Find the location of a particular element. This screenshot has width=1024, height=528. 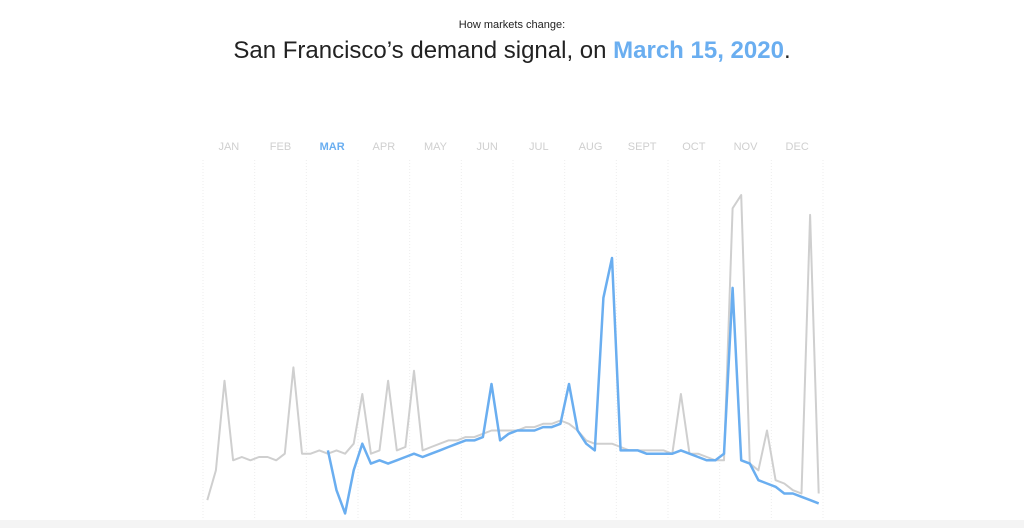

x-tick-label: SEPT is located at coordinates (642, 147).